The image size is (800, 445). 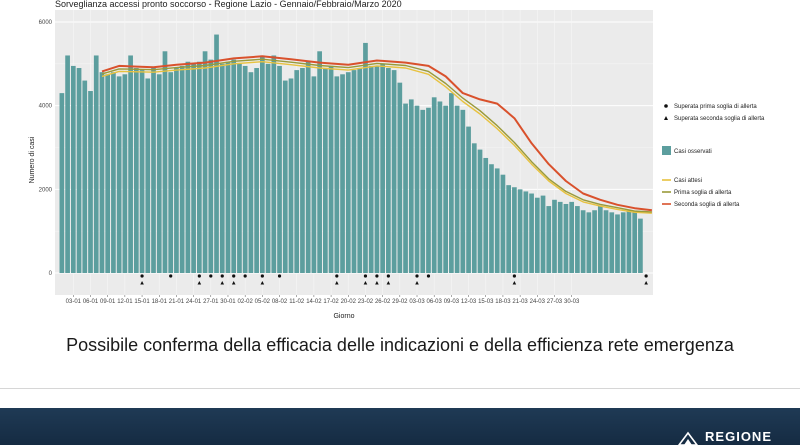 I want to click on y-tick-label: 0, so click(x=51, y=274).